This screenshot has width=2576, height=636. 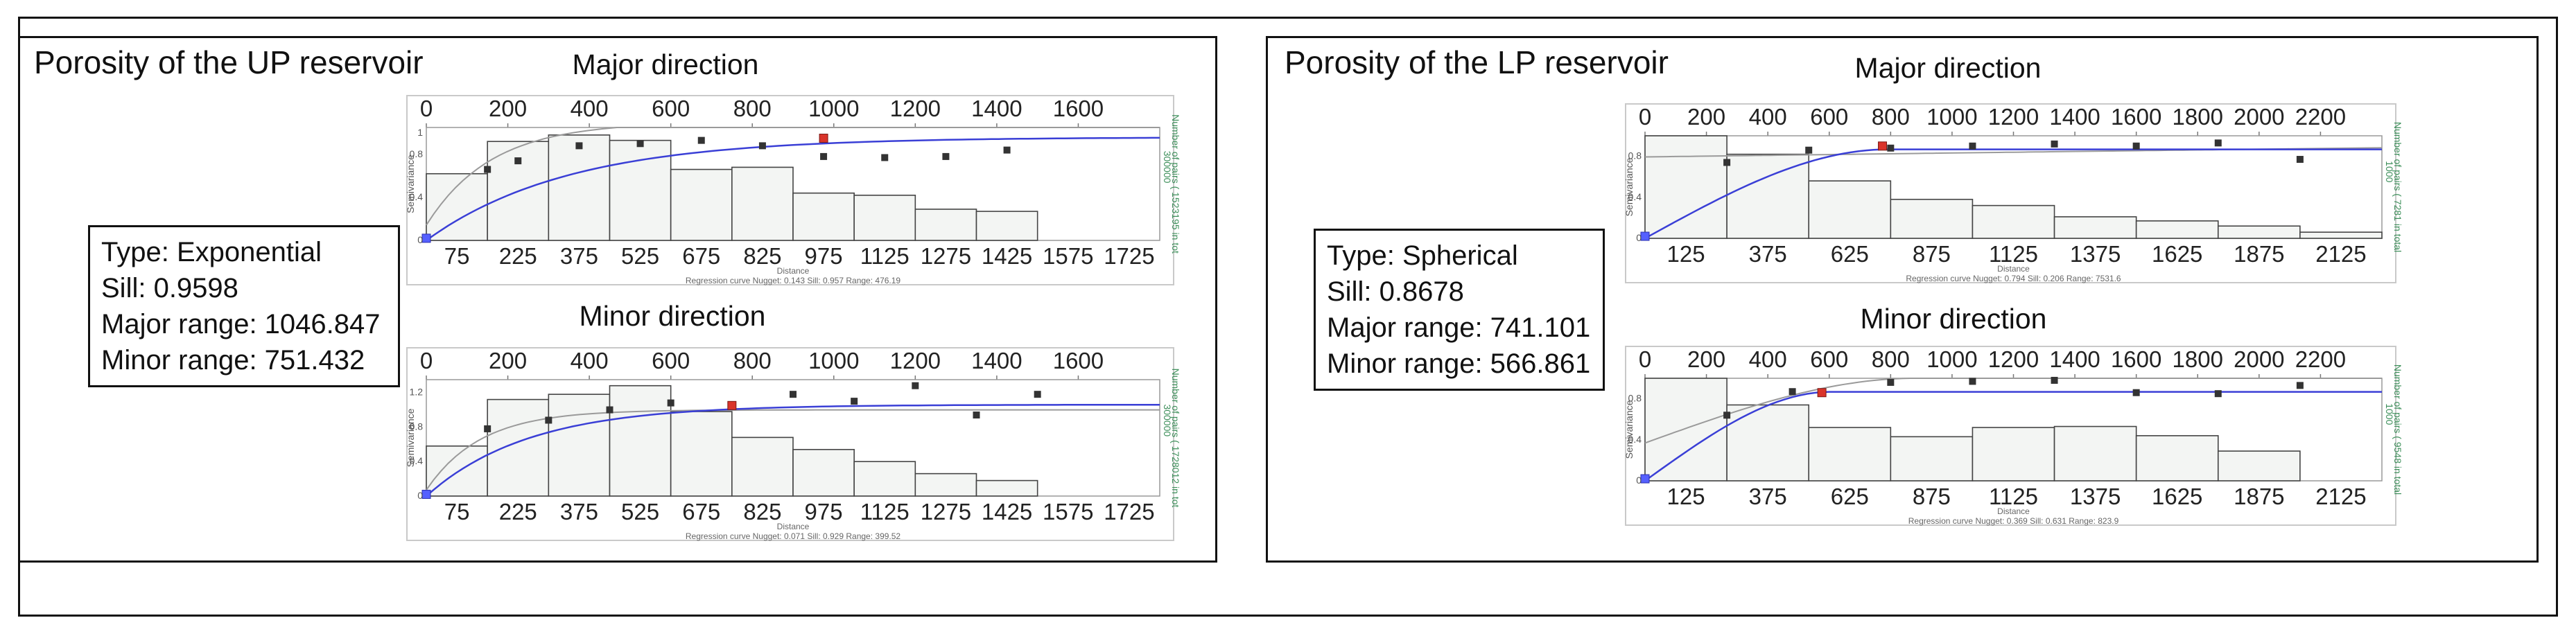 What do you see at coordinates (211, 252) in the screenshot?
I see `model-type: Type: Exponential` at bounding box center [211, 252].